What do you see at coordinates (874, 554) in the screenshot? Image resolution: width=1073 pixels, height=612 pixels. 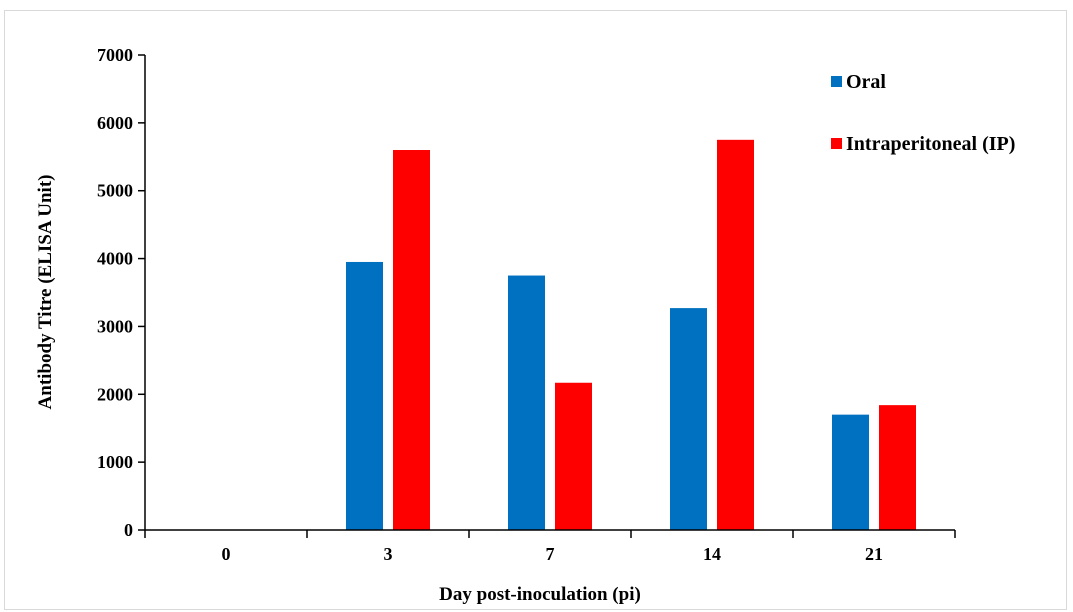 I see `x-tick-label: 21` at bounding box center [874, 554].